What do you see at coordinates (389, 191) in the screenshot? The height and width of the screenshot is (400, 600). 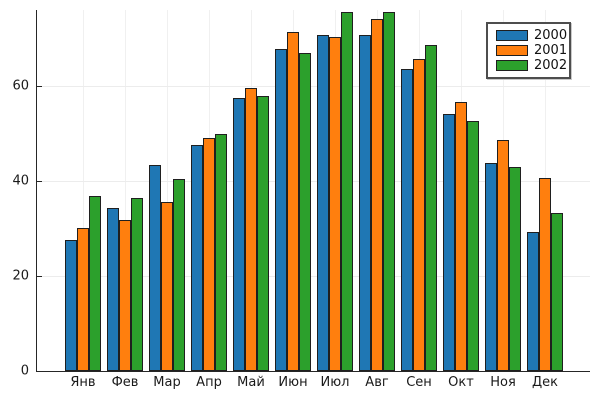 I see `bar-2002-Авг` at bounding box center [389, 191].